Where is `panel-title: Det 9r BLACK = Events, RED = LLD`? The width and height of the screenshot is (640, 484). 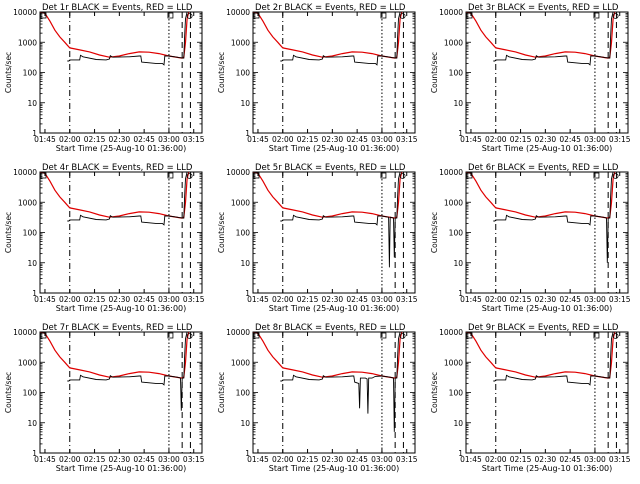
panel-title: Det 9r BLACK = Events, RED = LLD is located at coordinates (543, 328).